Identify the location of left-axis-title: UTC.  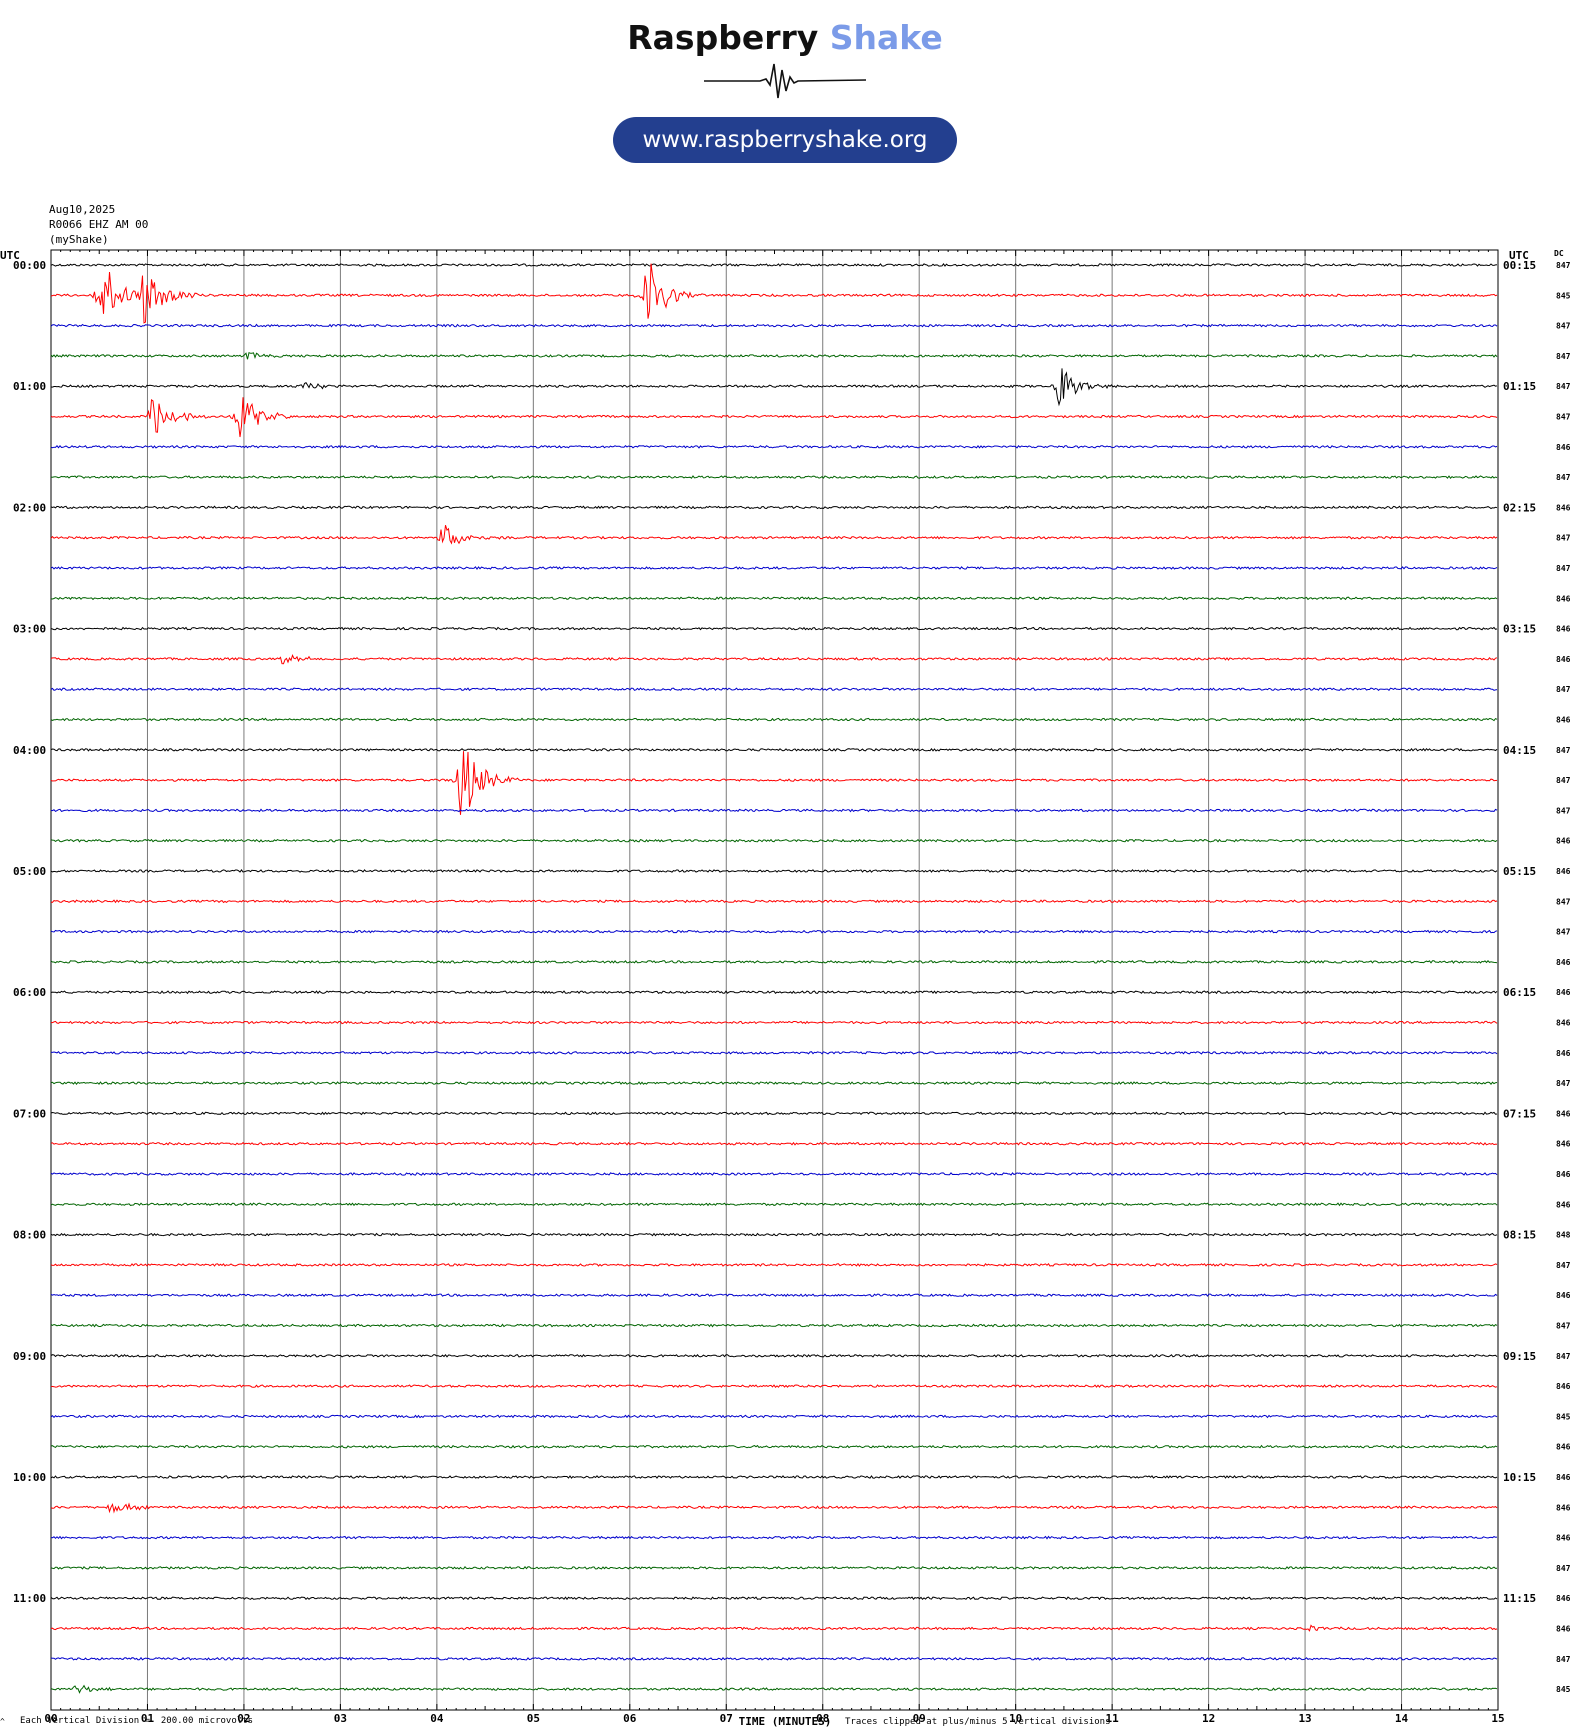
(10, 255).